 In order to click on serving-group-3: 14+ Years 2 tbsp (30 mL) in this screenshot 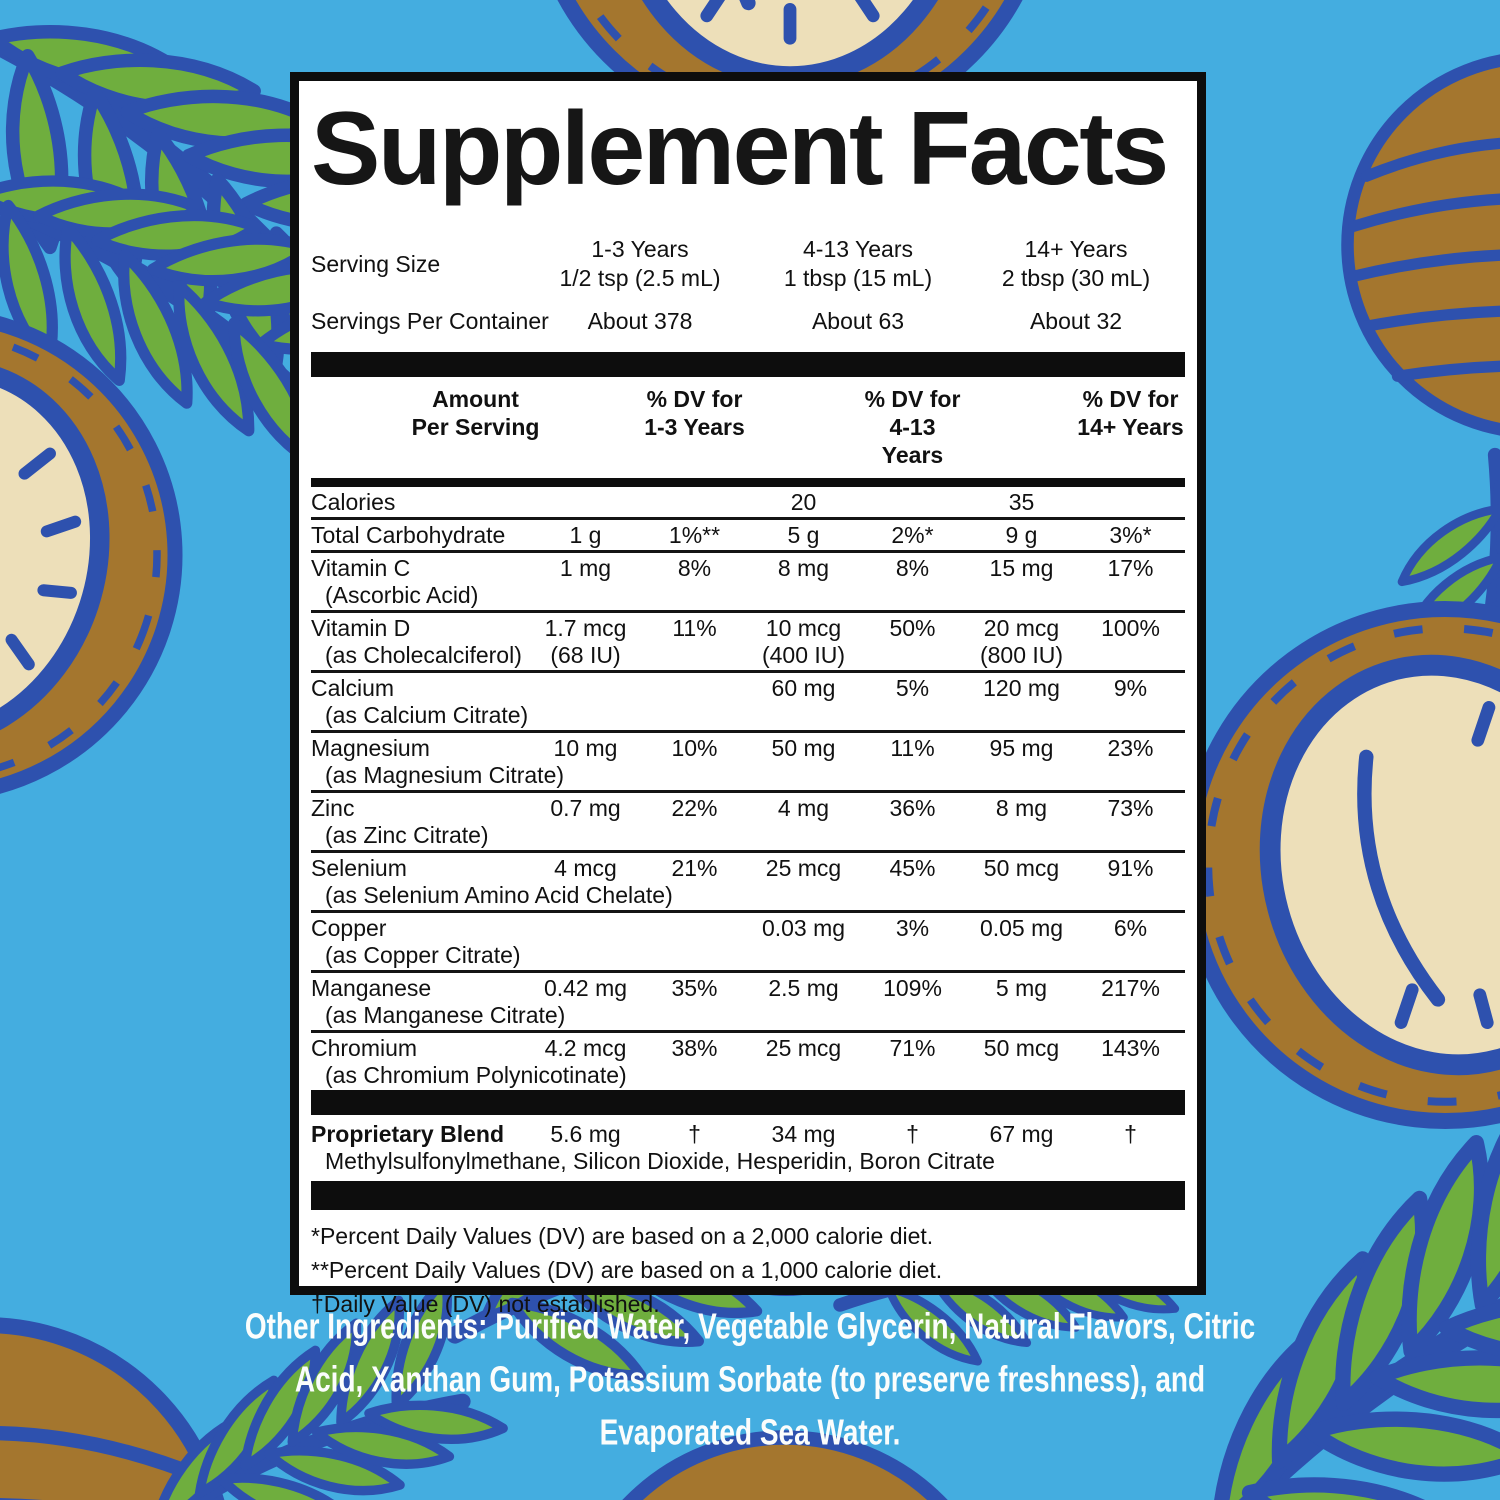, I will do `click(1076, 263)`.